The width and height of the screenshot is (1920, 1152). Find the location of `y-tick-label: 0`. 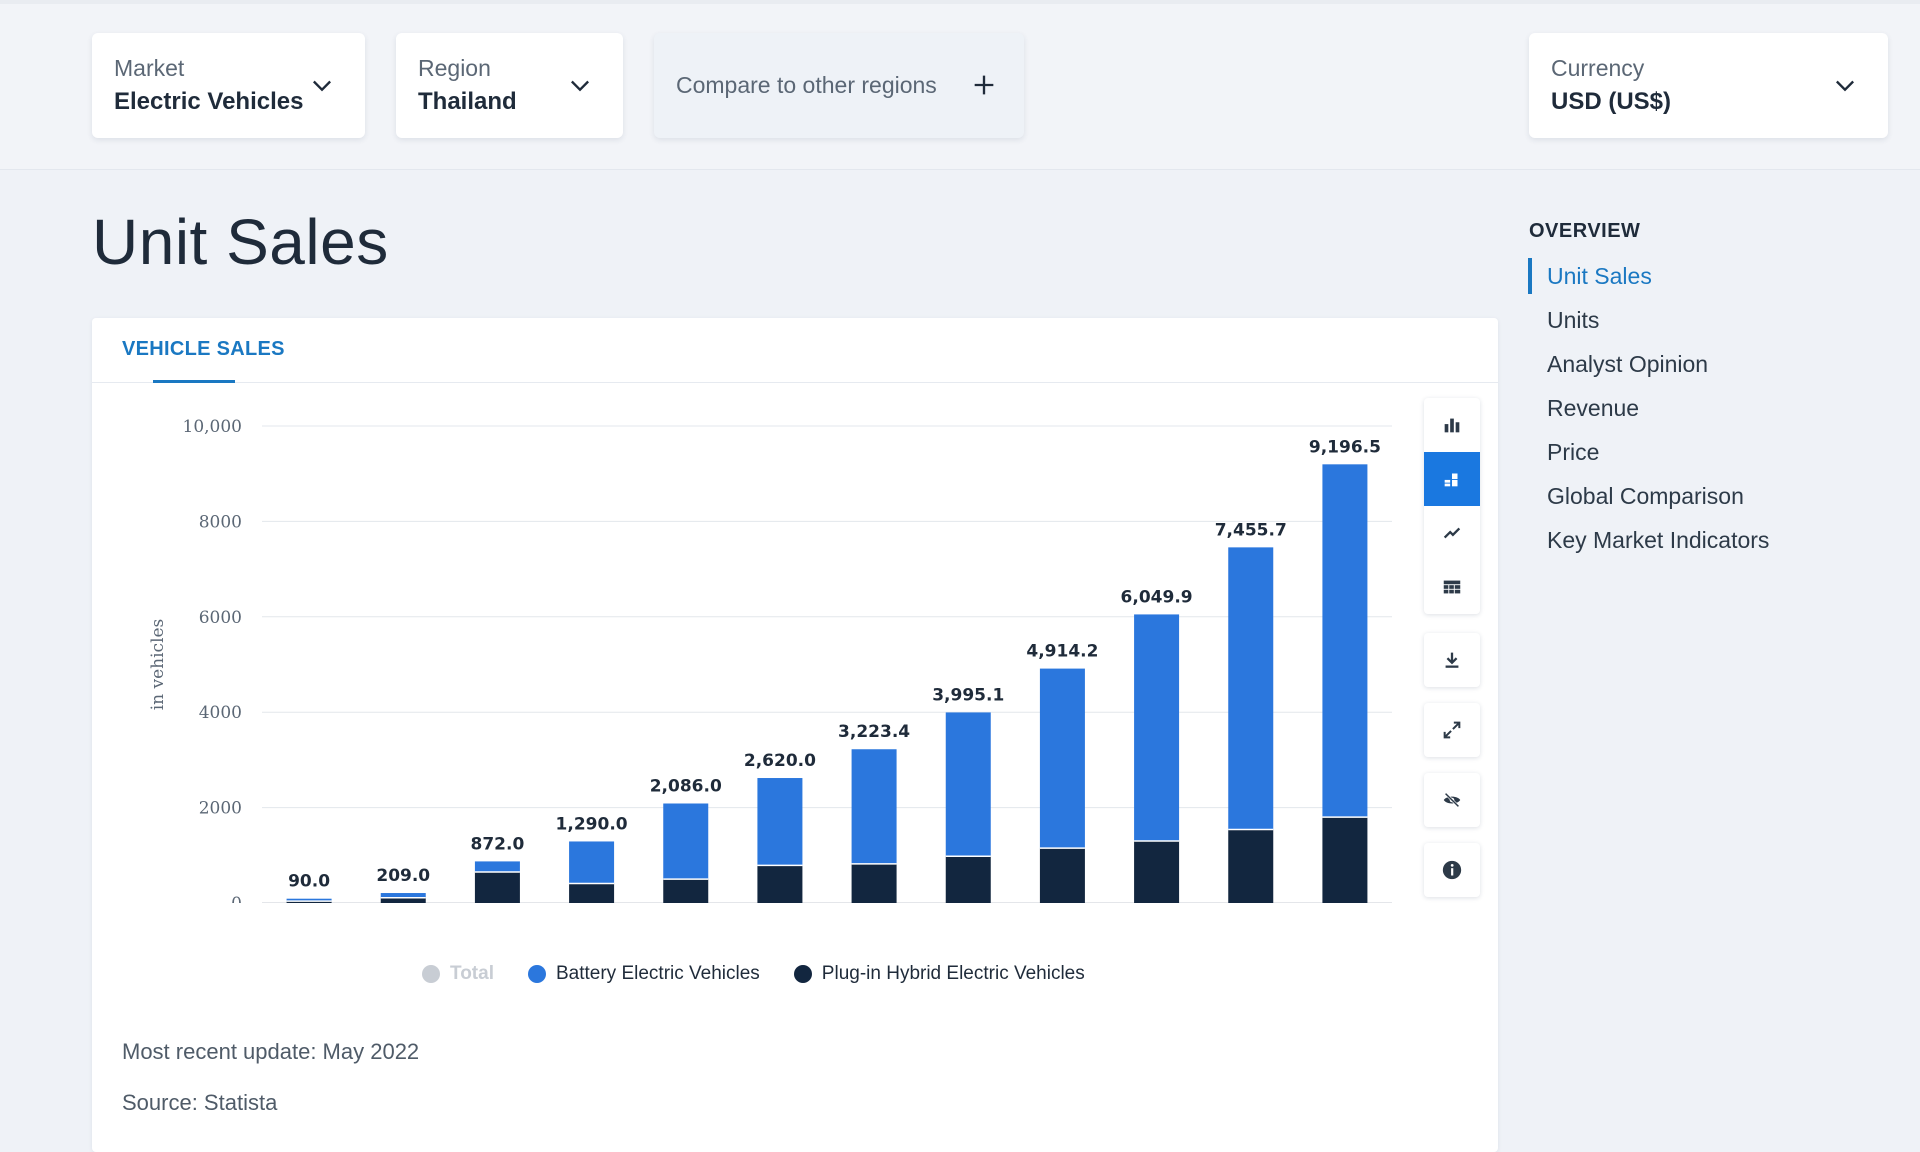

y-tick-label: 0 is located at coordinates (236, 898).